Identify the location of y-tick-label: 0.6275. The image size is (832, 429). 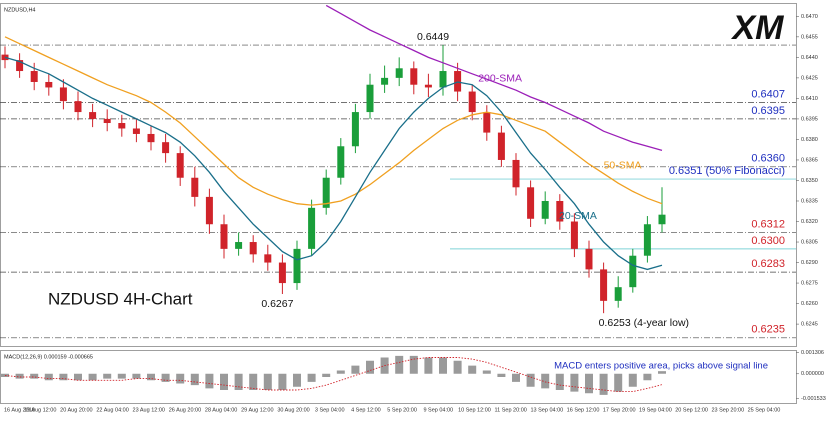
(809, 284).